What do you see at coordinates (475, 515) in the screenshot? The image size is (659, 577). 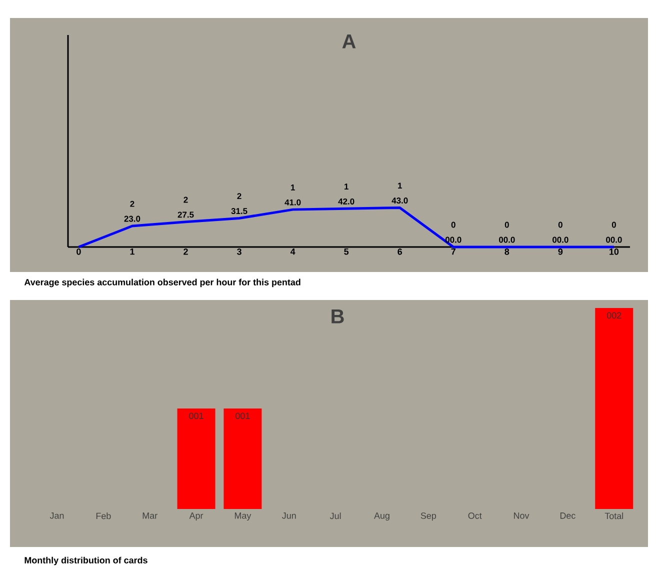 I see `x-tick-label: Oct` at bounding box center [475, 515].